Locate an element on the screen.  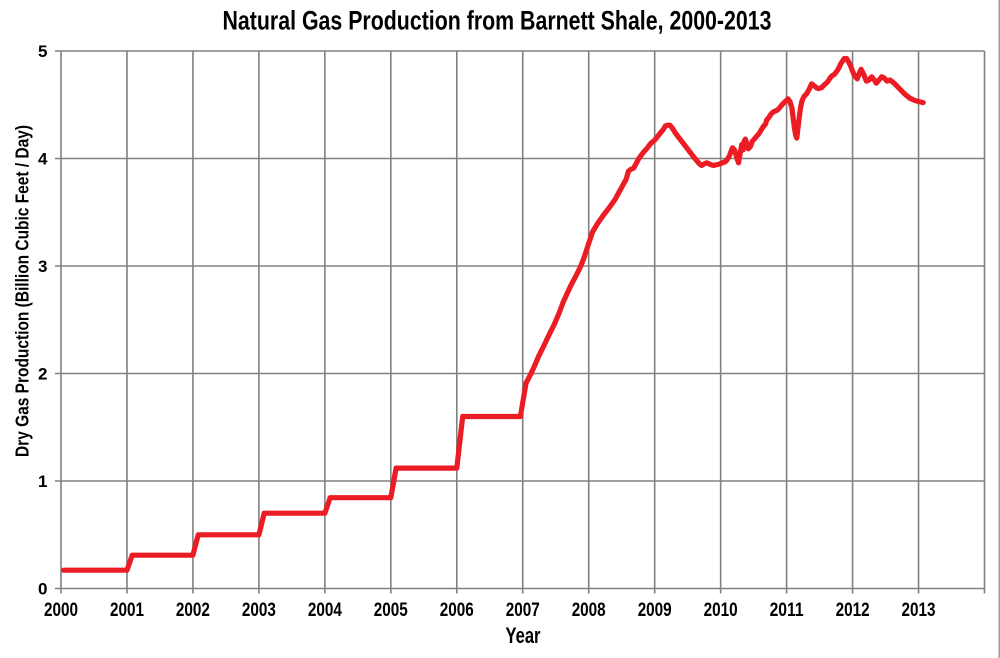
svg-text: 0 is located at coordinates (42, 589).